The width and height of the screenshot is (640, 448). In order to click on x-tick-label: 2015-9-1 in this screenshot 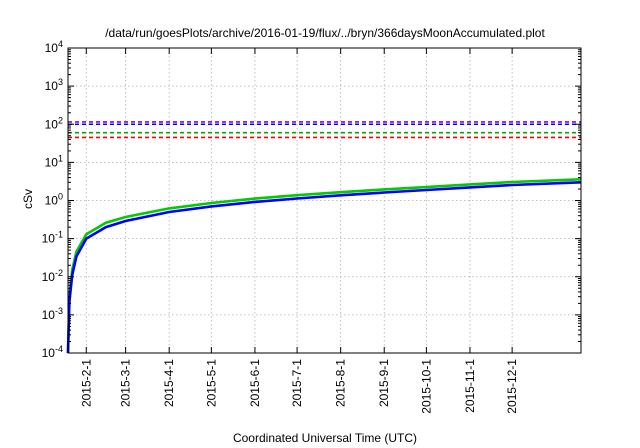, I will do `click(384, 383)`.